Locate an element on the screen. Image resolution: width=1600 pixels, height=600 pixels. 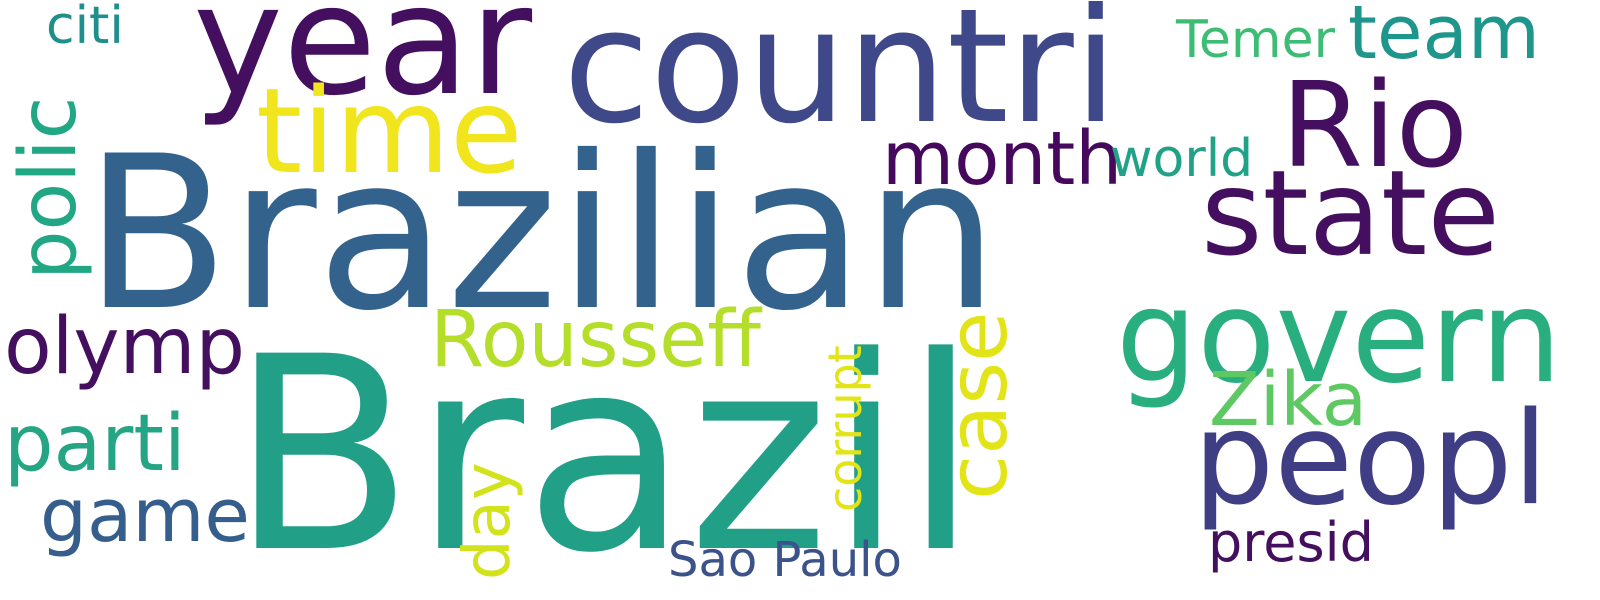
word-team: team is located at coordinates (1444, 38).